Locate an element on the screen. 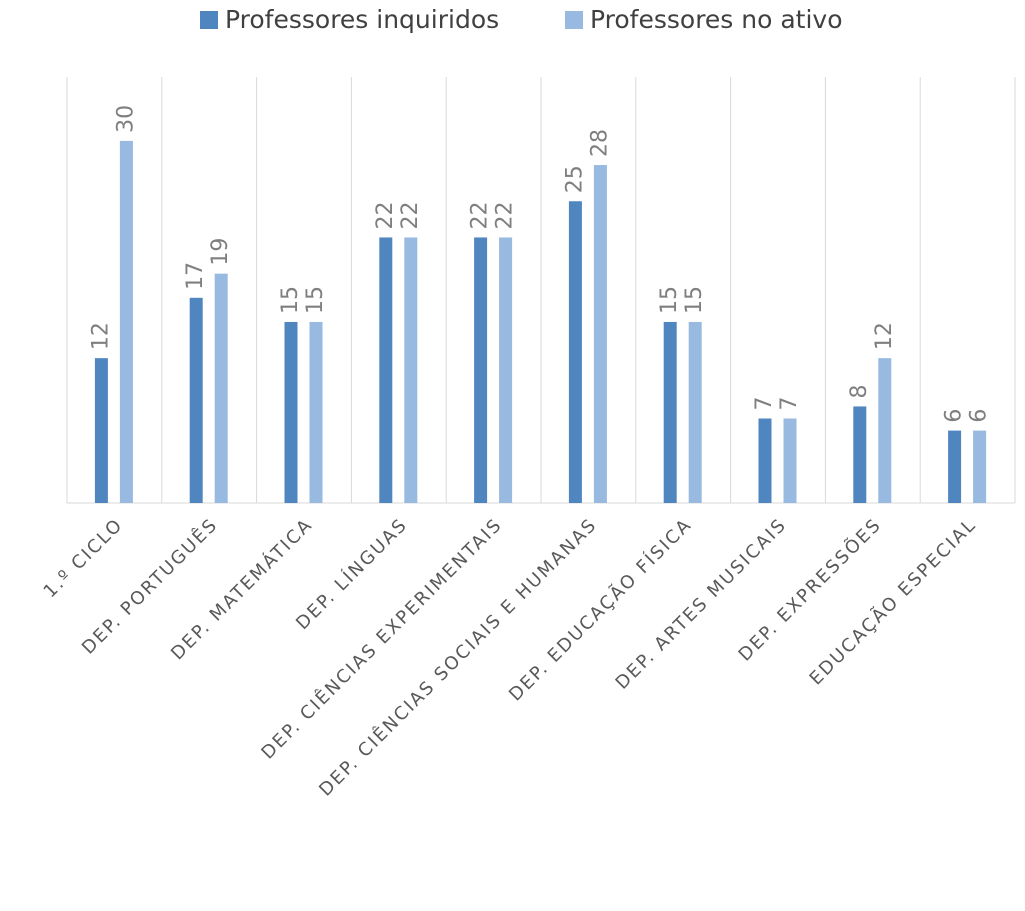  value-label: 28 is located at coordinates (599, 143).